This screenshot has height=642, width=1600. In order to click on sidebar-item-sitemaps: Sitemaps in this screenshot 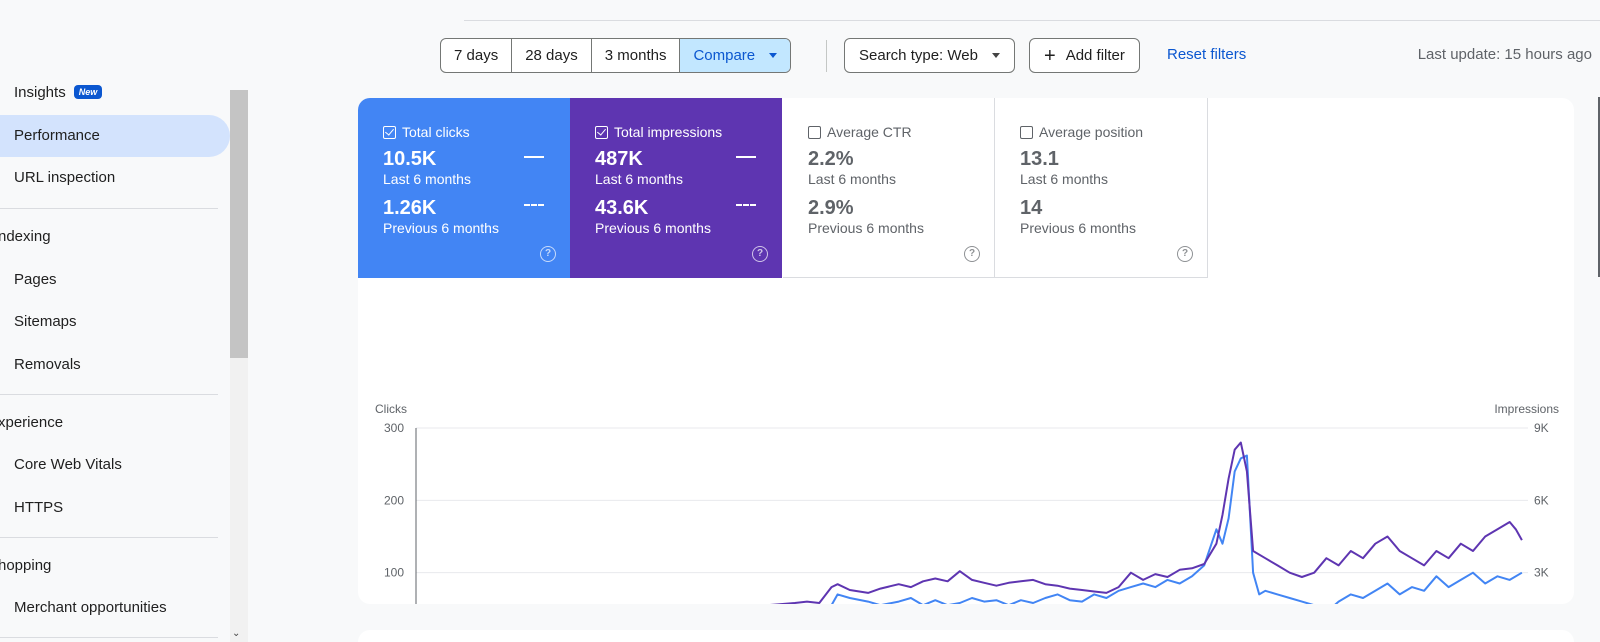, I will do `click(45, 321)`.